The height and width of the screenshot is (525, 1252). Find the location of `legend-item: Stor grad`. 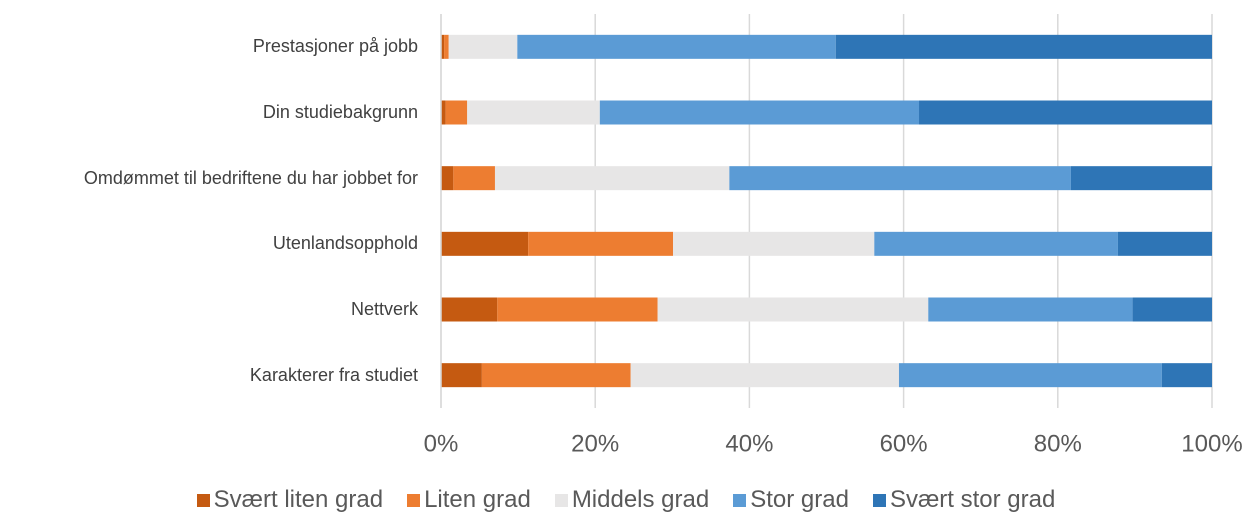

legend-item: Stor grad is located at coordinates (791, 500).